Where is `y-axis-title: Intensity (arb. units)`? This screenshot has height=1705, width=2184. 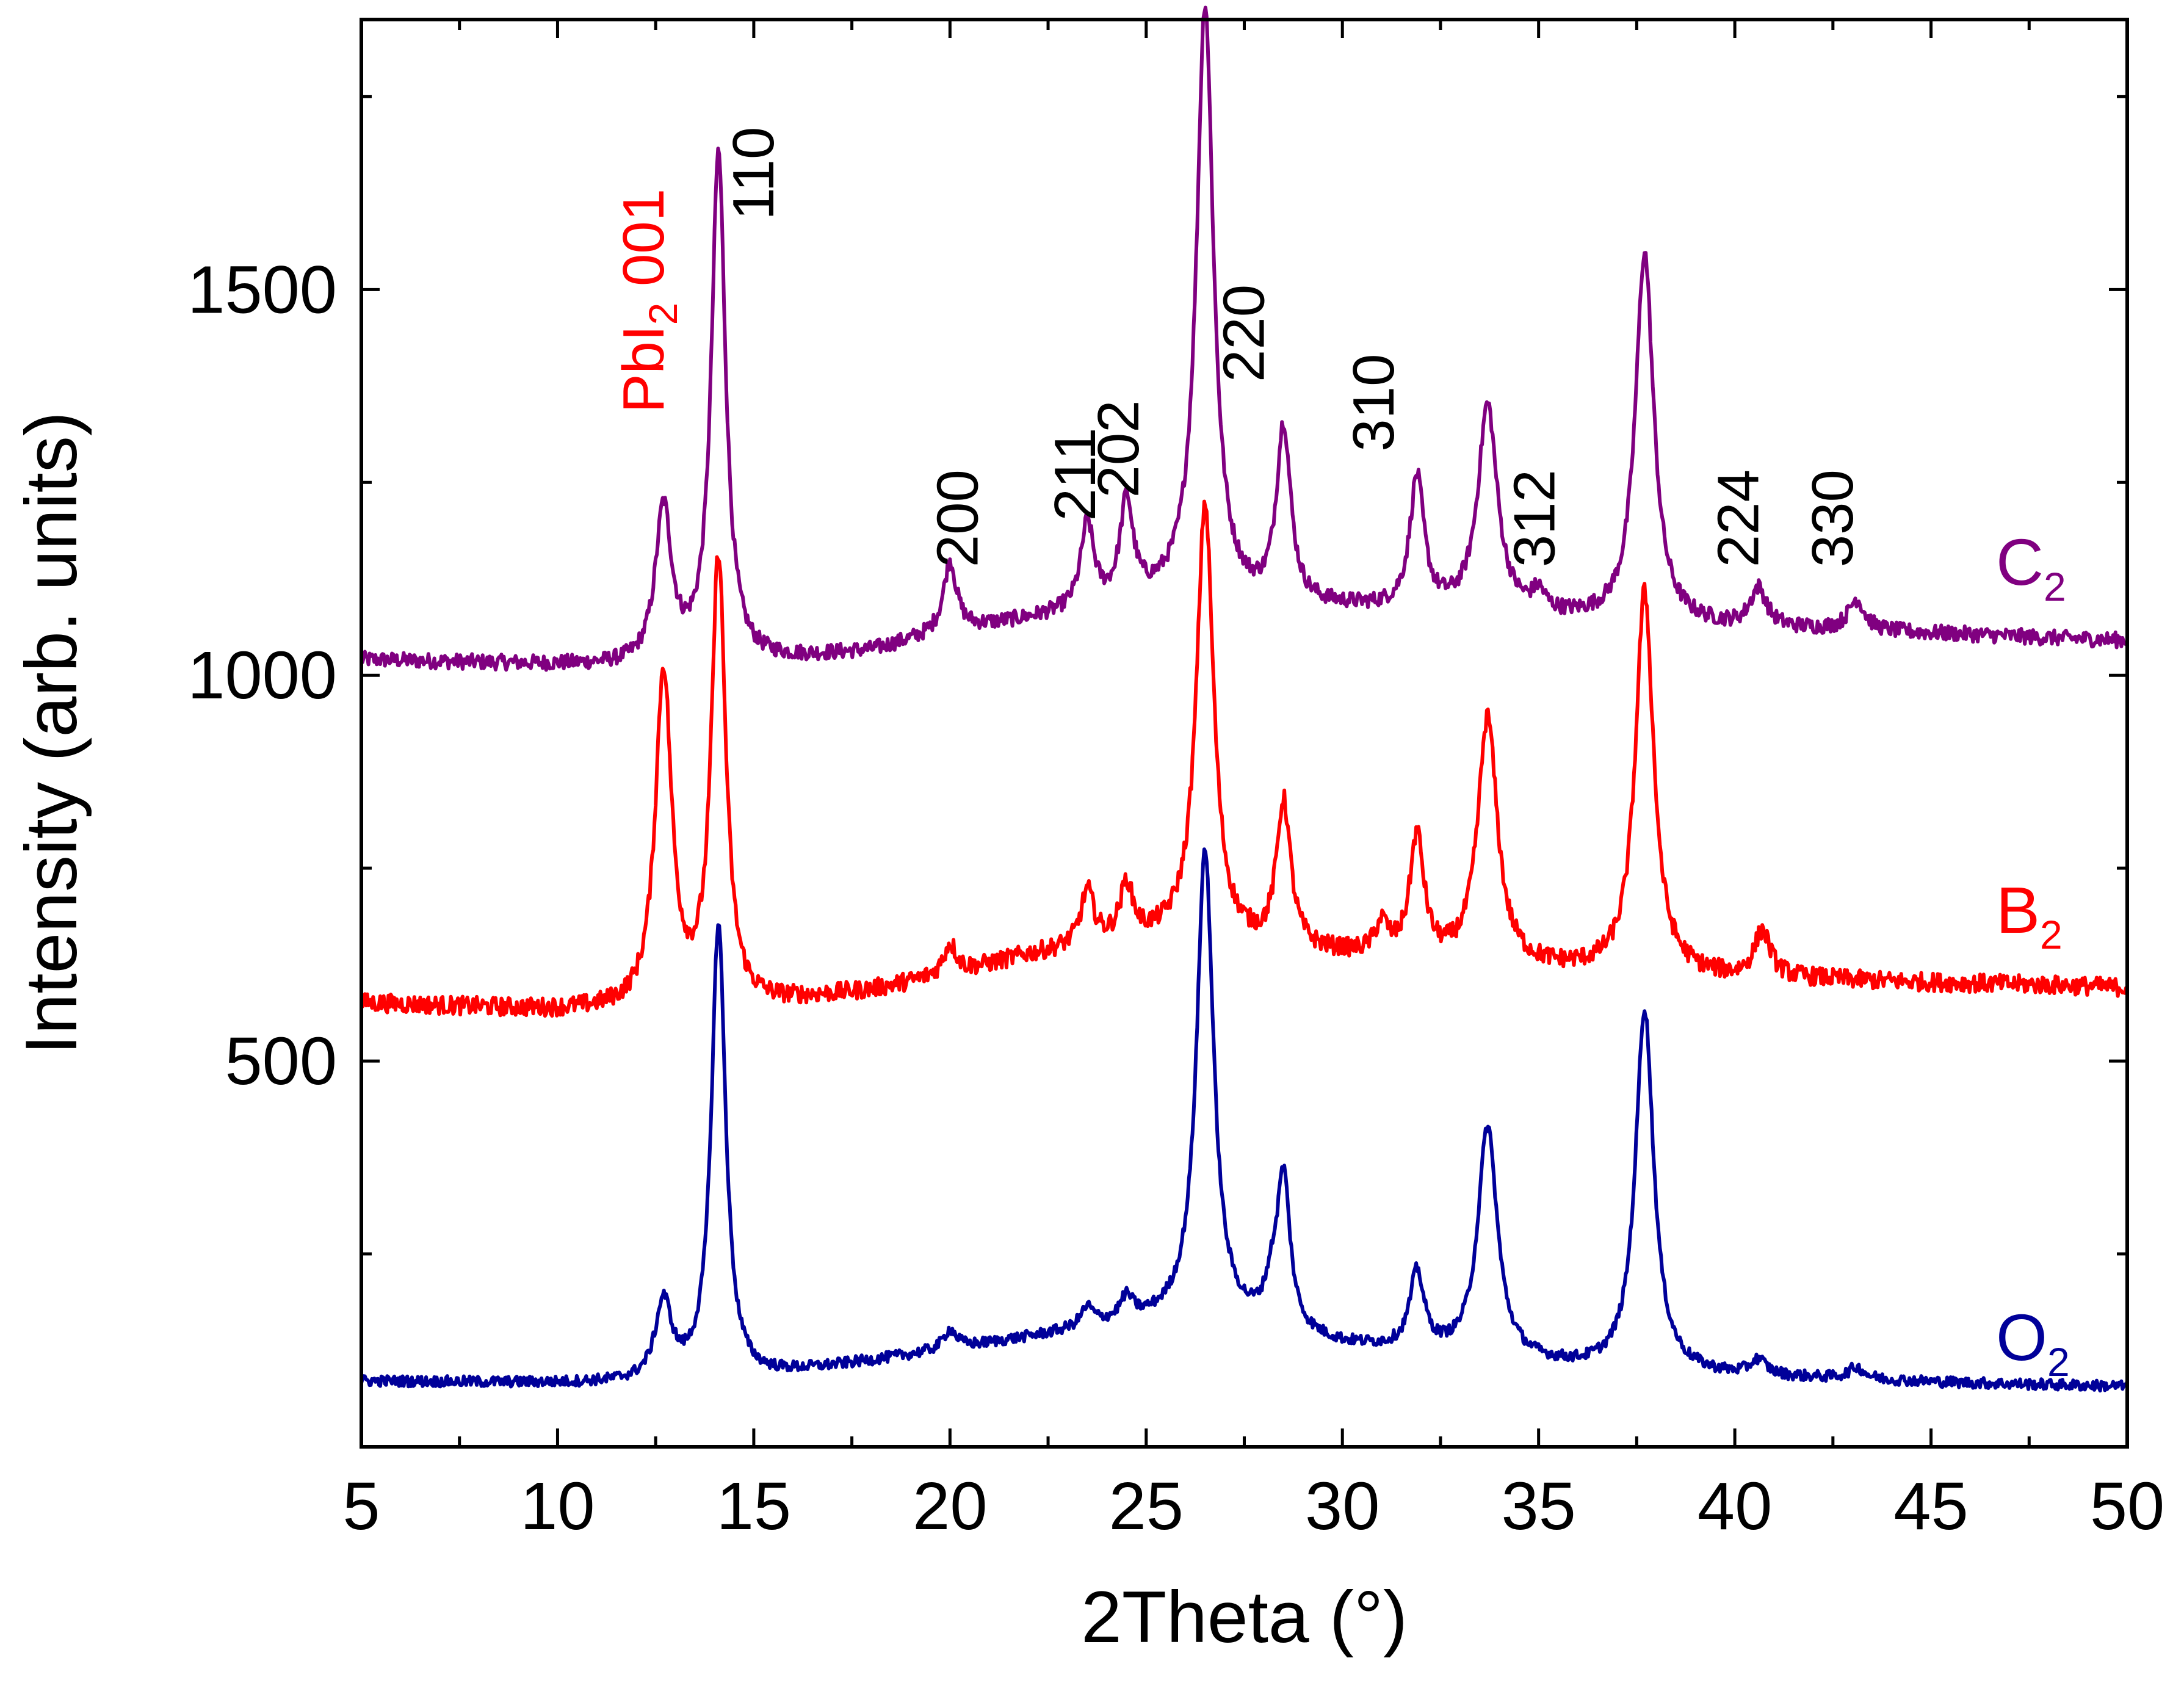 y-axis-title: Intensity (arb. units) is located at coordinates (51, 733).